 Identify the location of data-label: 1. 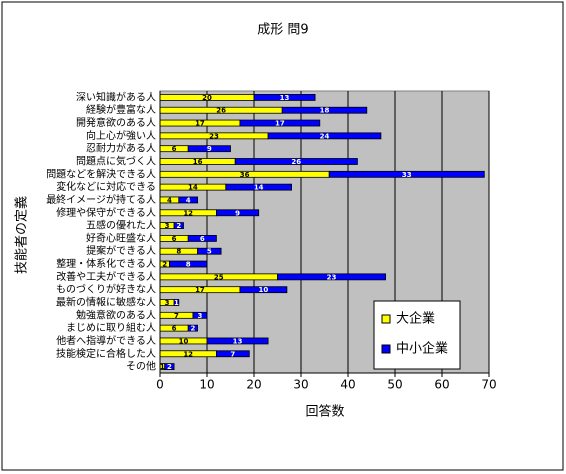
(162, 367).